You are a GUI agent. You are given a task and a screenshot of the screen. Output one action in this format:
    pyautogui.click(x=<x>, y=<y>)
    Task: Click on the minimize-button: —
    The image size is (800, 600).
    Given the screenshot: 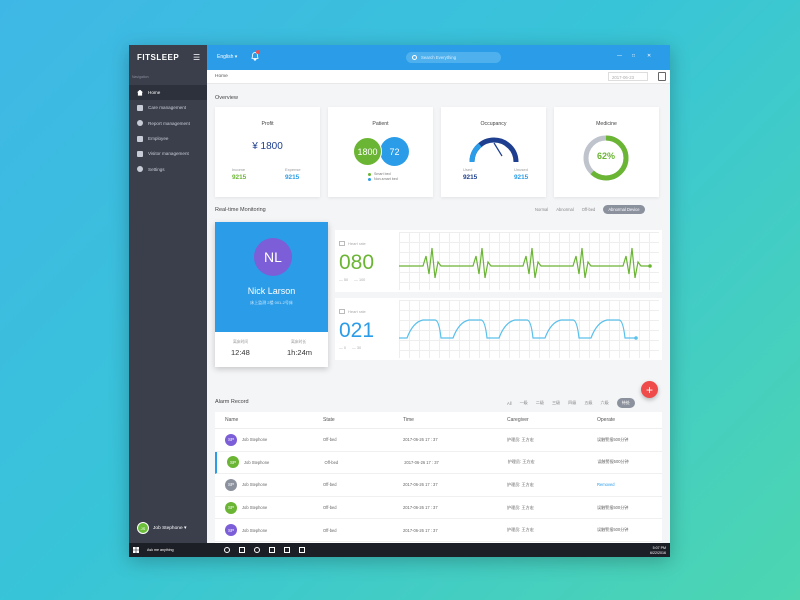 What is the action you would take?
    pyautogui.click(x=619, y=56)
    